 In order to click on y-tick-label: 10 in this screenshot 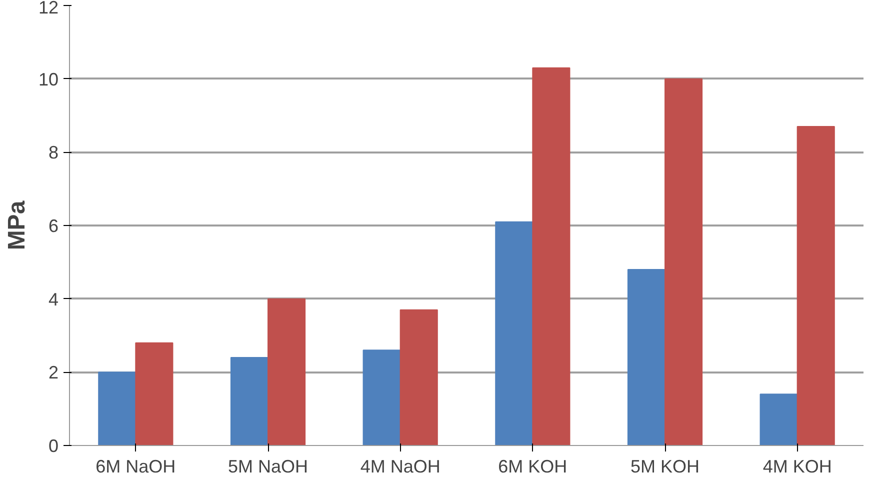, I will do `click(48, 79)`.